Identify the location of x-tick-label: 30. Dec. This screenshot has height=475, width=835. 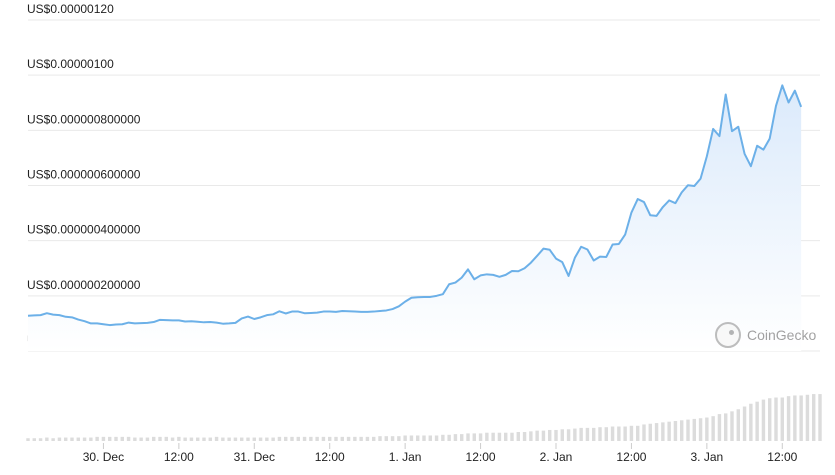
(103, 457).